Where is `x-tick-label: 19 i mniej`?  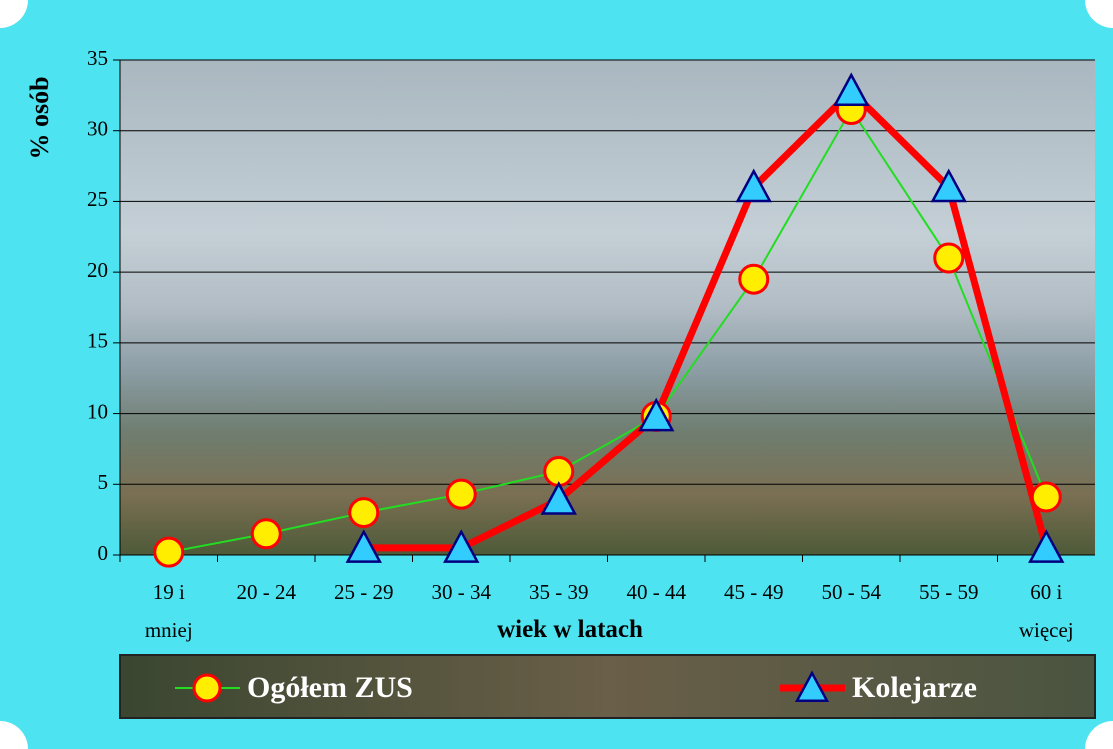
x-tick-label: 19 i mniej is located at coordinates (168, 611).